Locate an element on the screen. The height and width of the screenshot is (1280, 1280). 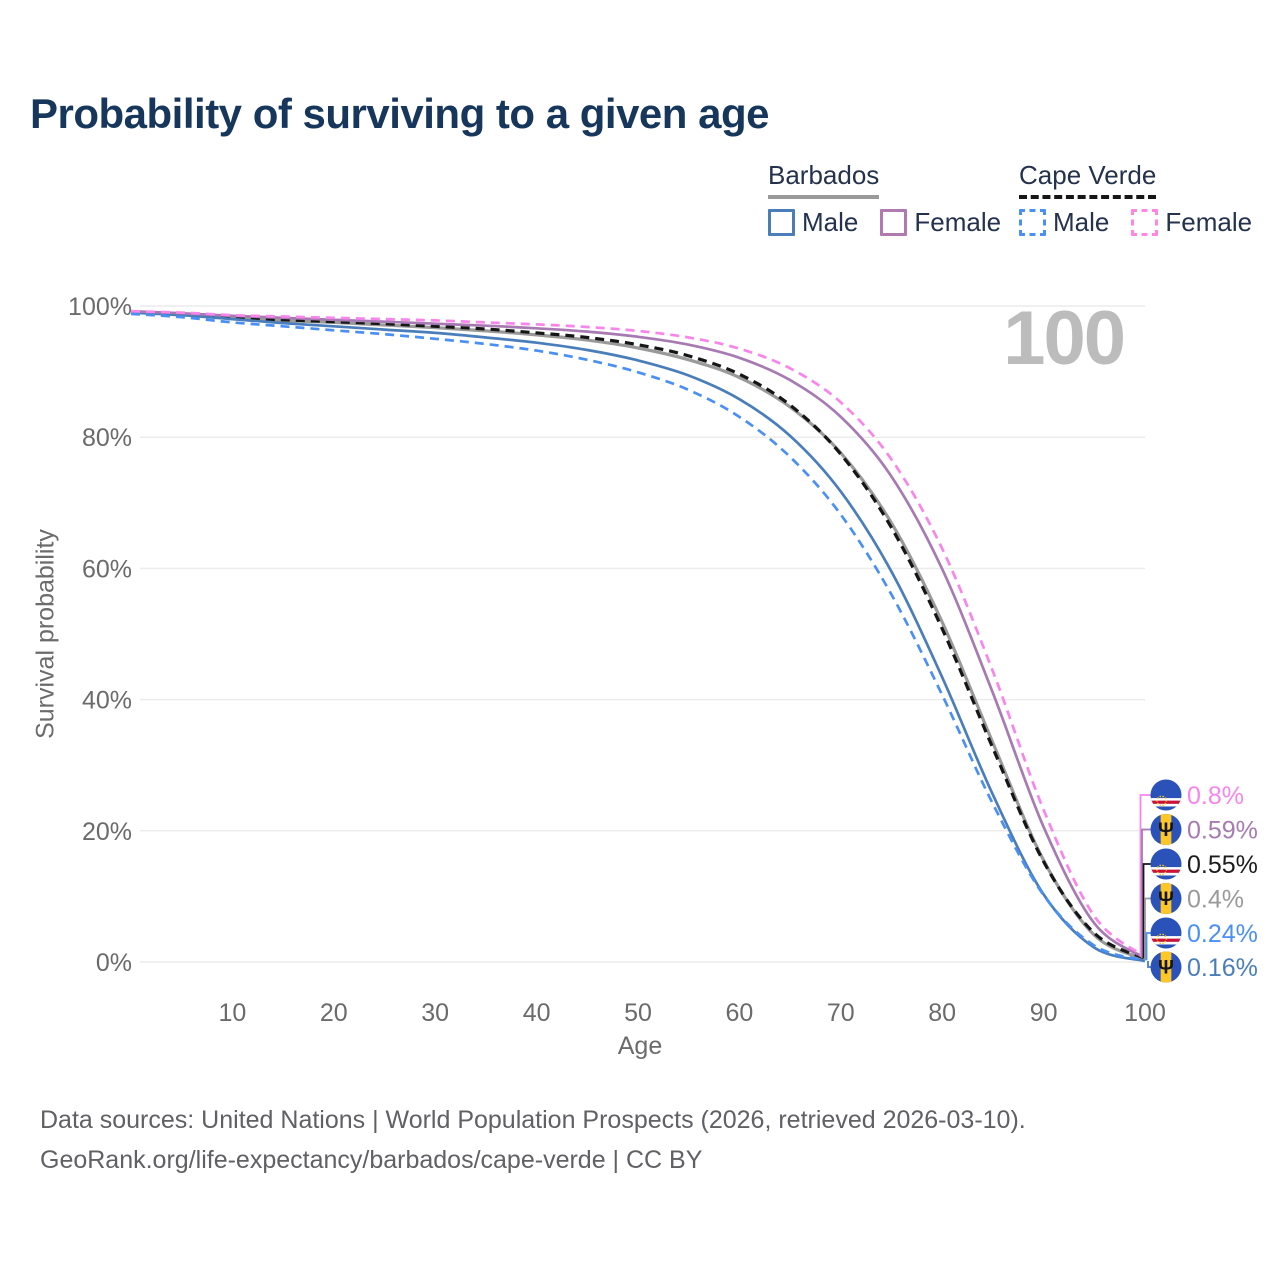
legend-item-barbados-female: Female is located at coordinates (940, 222).